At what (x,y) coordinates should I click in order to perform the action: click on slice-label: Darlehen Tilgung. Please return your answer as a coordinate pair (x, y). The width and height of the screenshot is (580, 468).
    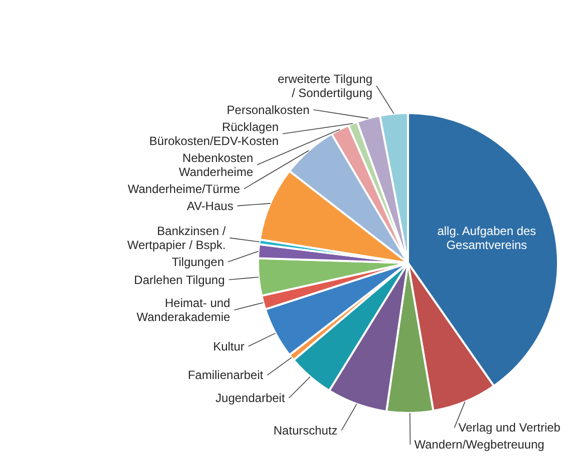
    Looking at the image, I should click on (179, 279).